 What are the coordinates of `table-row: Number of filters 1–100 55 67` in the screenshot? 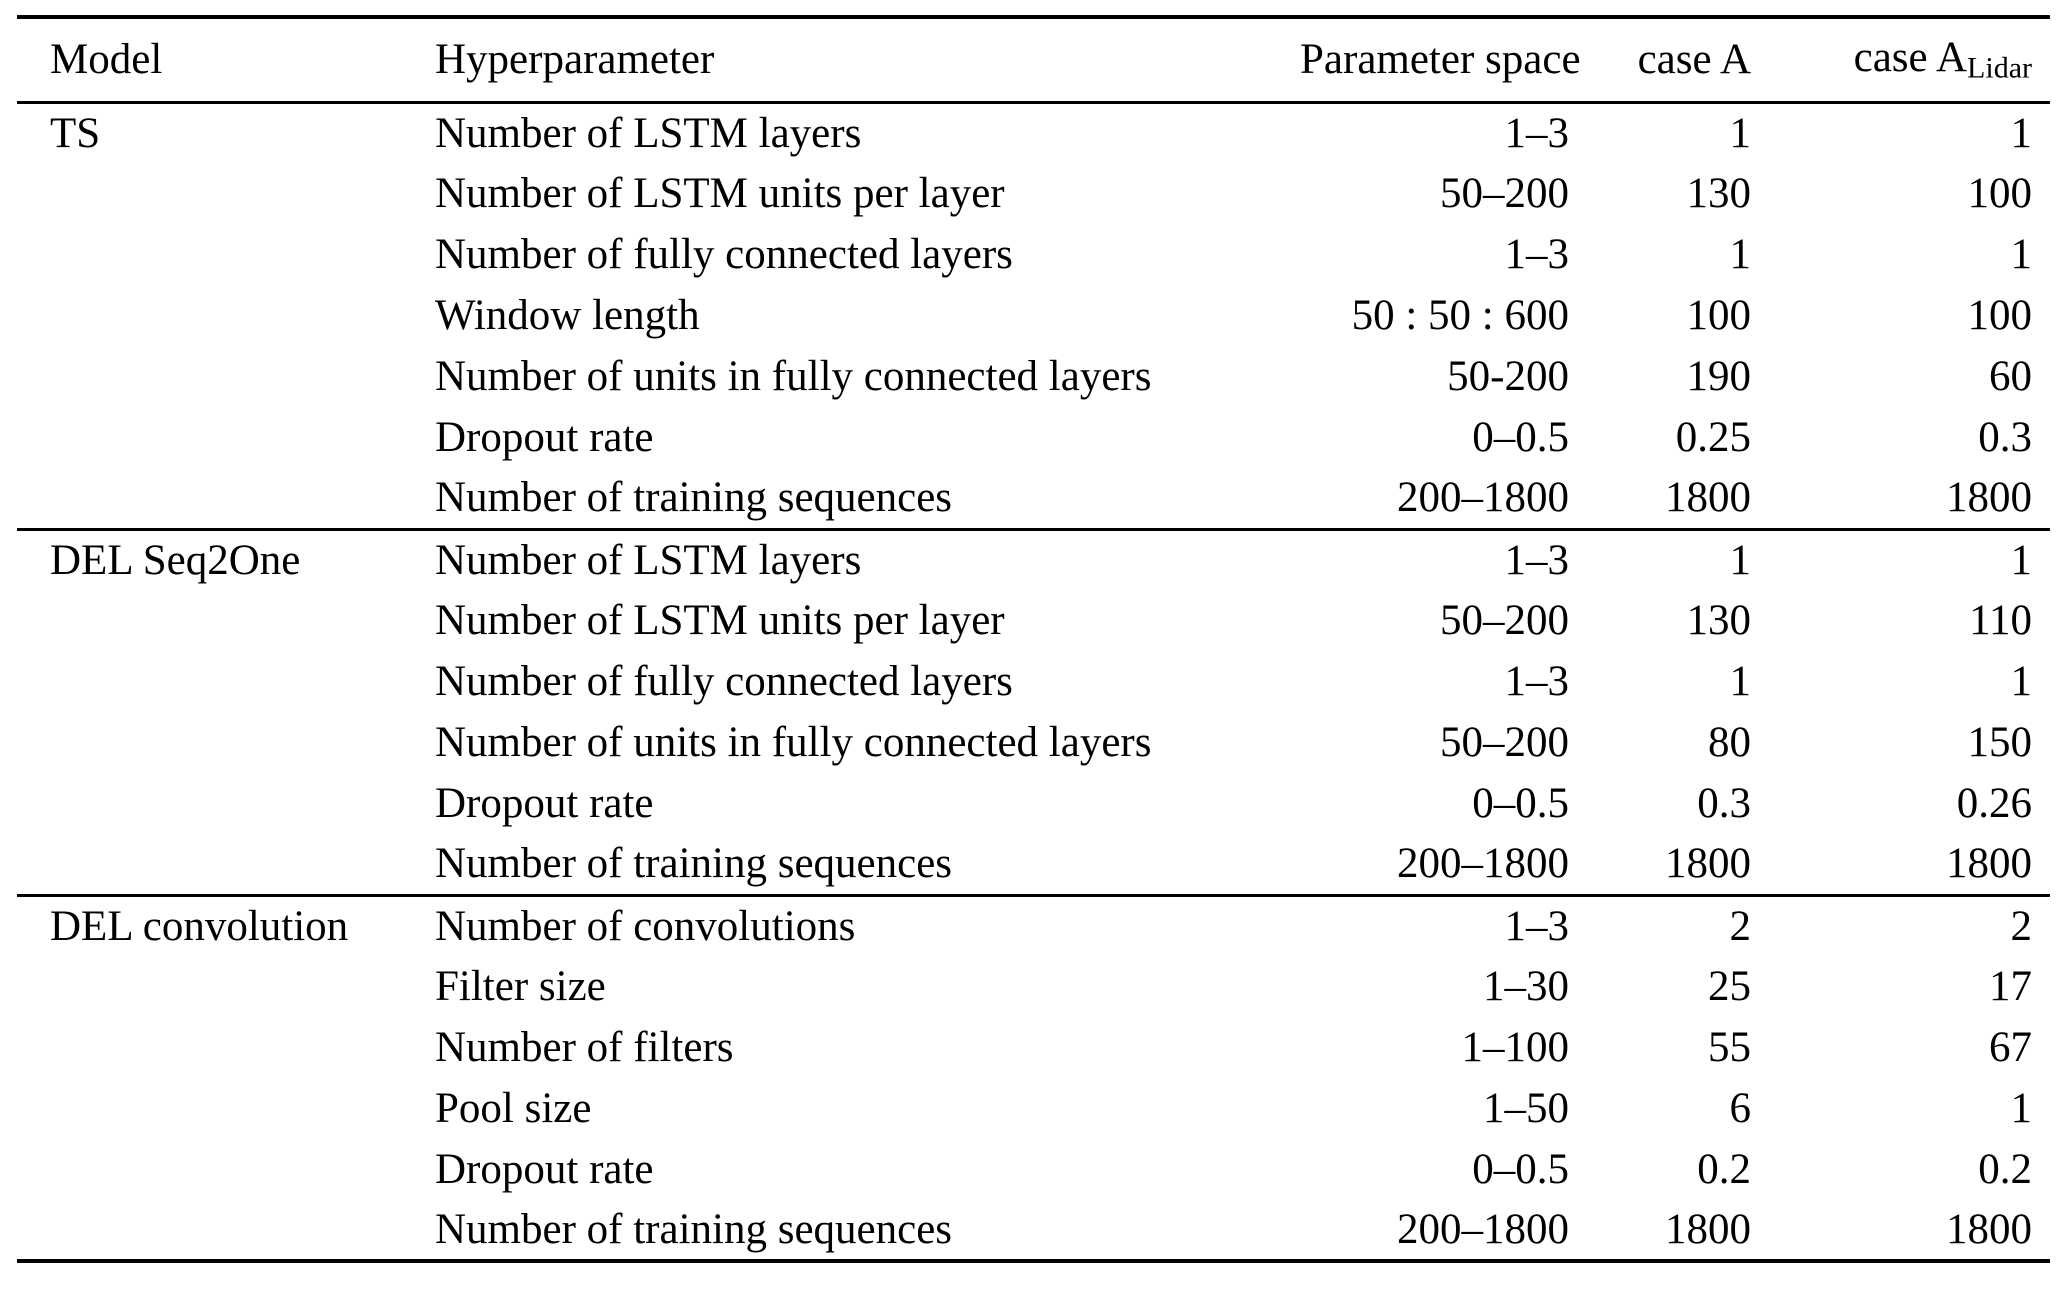 It's located at (1033, 1047).